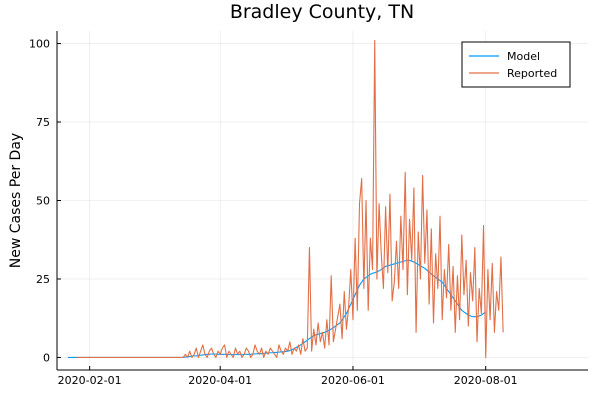 This screenshot has width=600, height=400. I want to click on x-tick-label: 2020-08-01, so click(486, 380).